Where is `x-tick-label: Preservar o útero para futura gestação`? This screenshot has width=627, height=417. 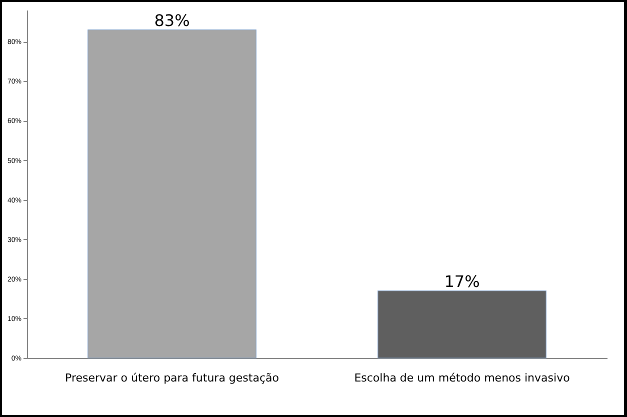
x-tick-label: Preservar o útero para futura gestação is located at coordinates (172, 378).